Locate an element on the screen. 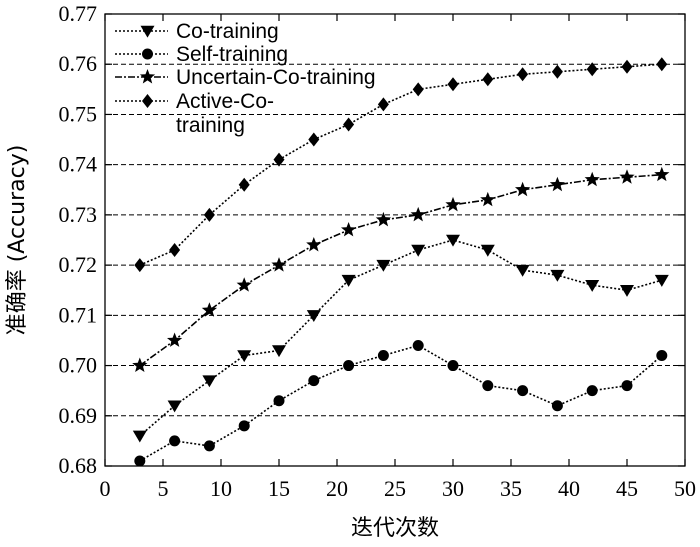 Image resolution: width=700 pixels, height=547 pixels. x-tick-label: 25 is located at coordinates (395, 488).